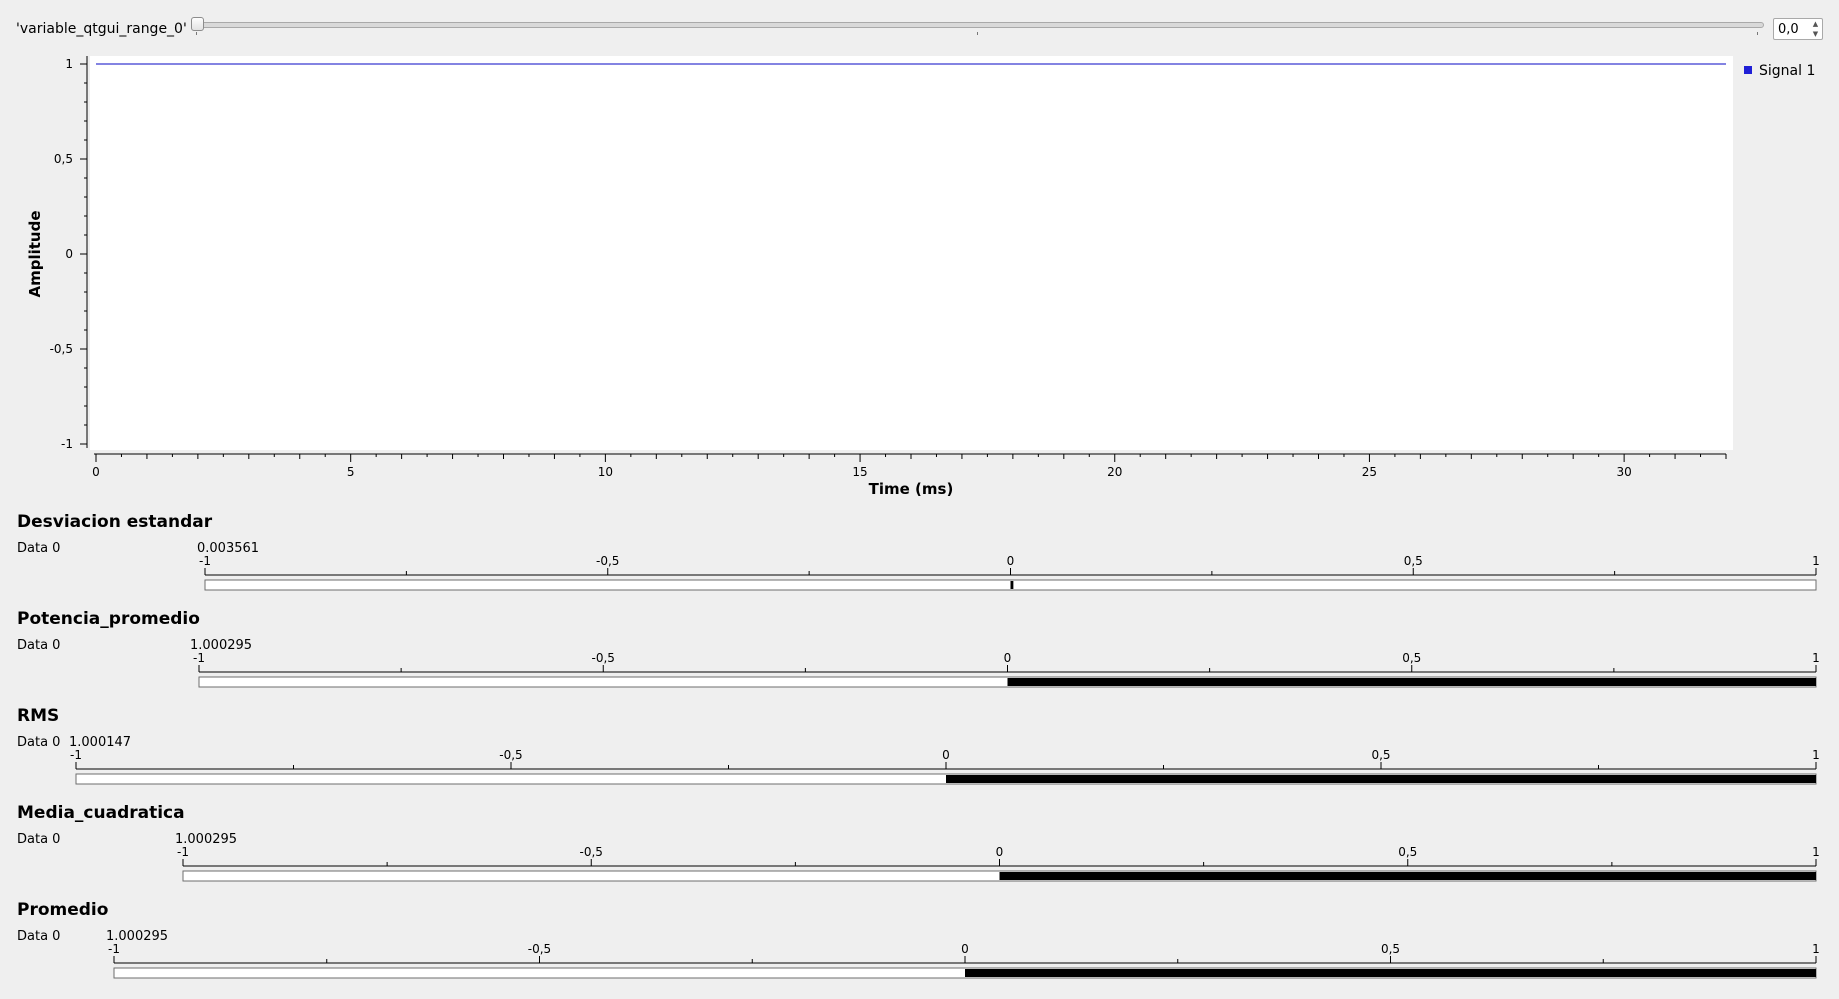 Image resolution: width=1839 pixels, height=999 pixels. Describe the element at coordinates (101, 29) in the screenshot. I see `slider-label: 'variable_qtgui_range_0'` at that location.